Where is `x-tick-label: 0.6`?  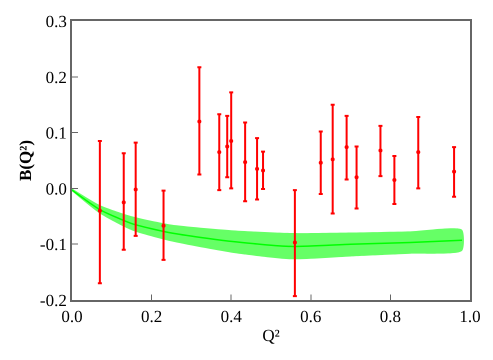
x-tick-label: 0.6 is located at coordinates (311, 316).